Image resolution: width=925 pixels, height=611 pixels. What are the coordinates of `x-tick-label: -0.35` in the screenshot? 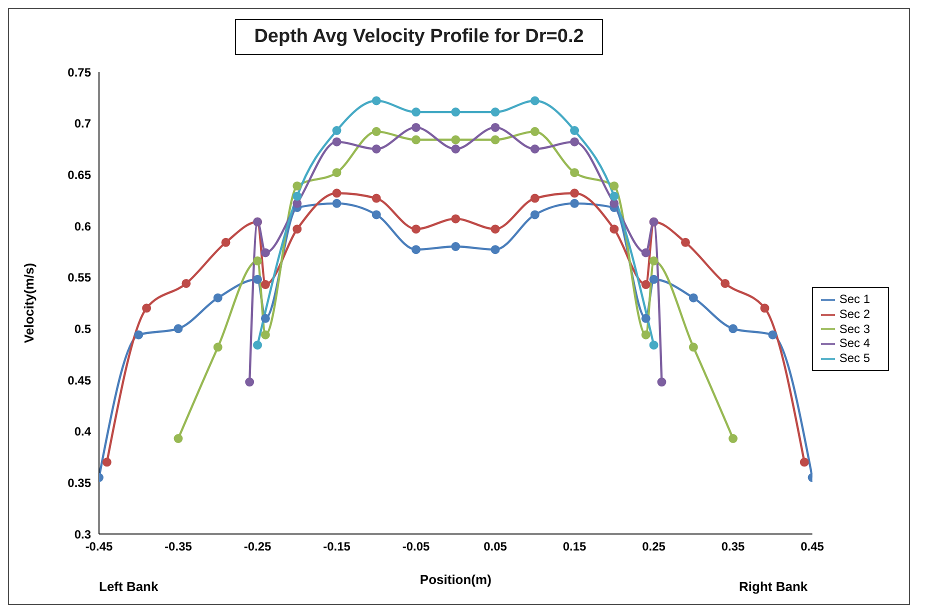 It's located at (178, 547).